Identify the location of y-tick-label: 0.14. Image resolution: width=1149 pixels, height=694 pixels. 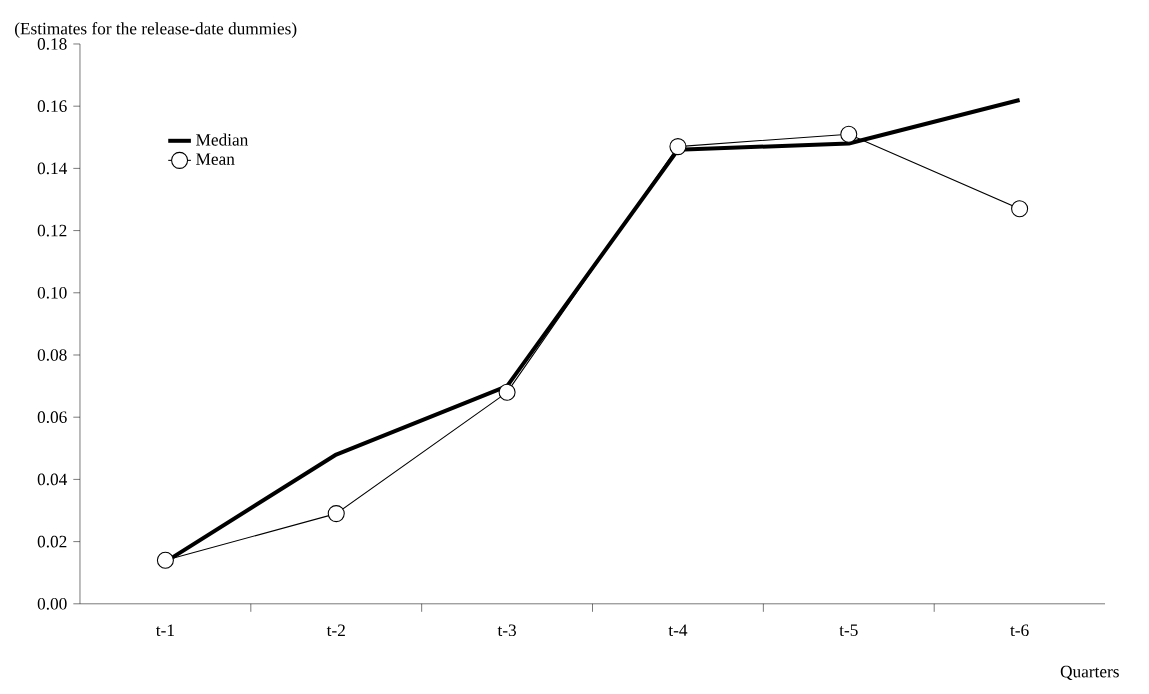
(52, 168).